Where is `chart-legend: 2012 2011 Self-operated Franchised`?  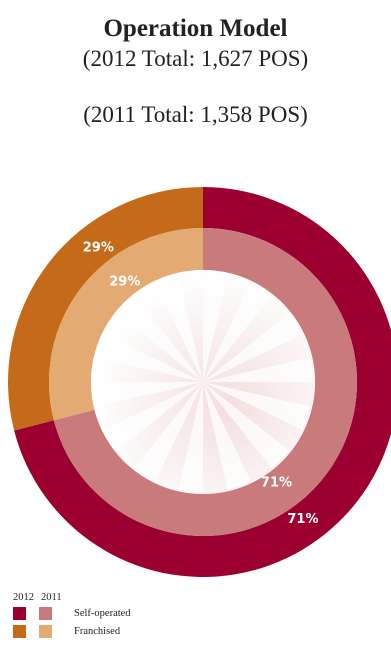
chart-legend: 2012 2011 Self-operated Franchised is located at coordinates (72, 615).